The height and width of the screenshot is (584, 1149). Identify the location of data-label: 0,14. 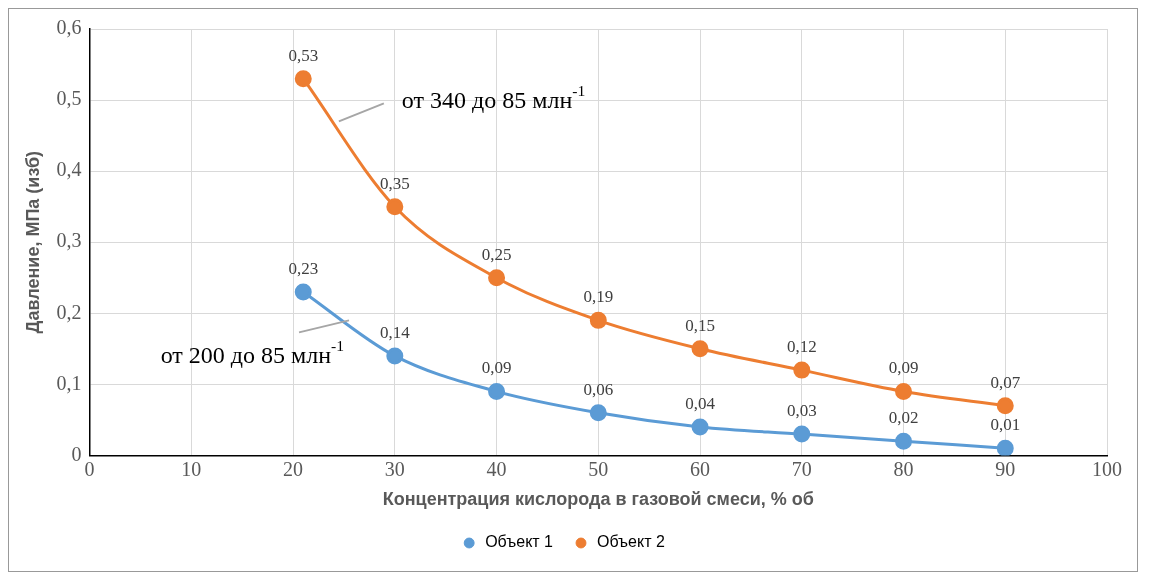
(395, 332).